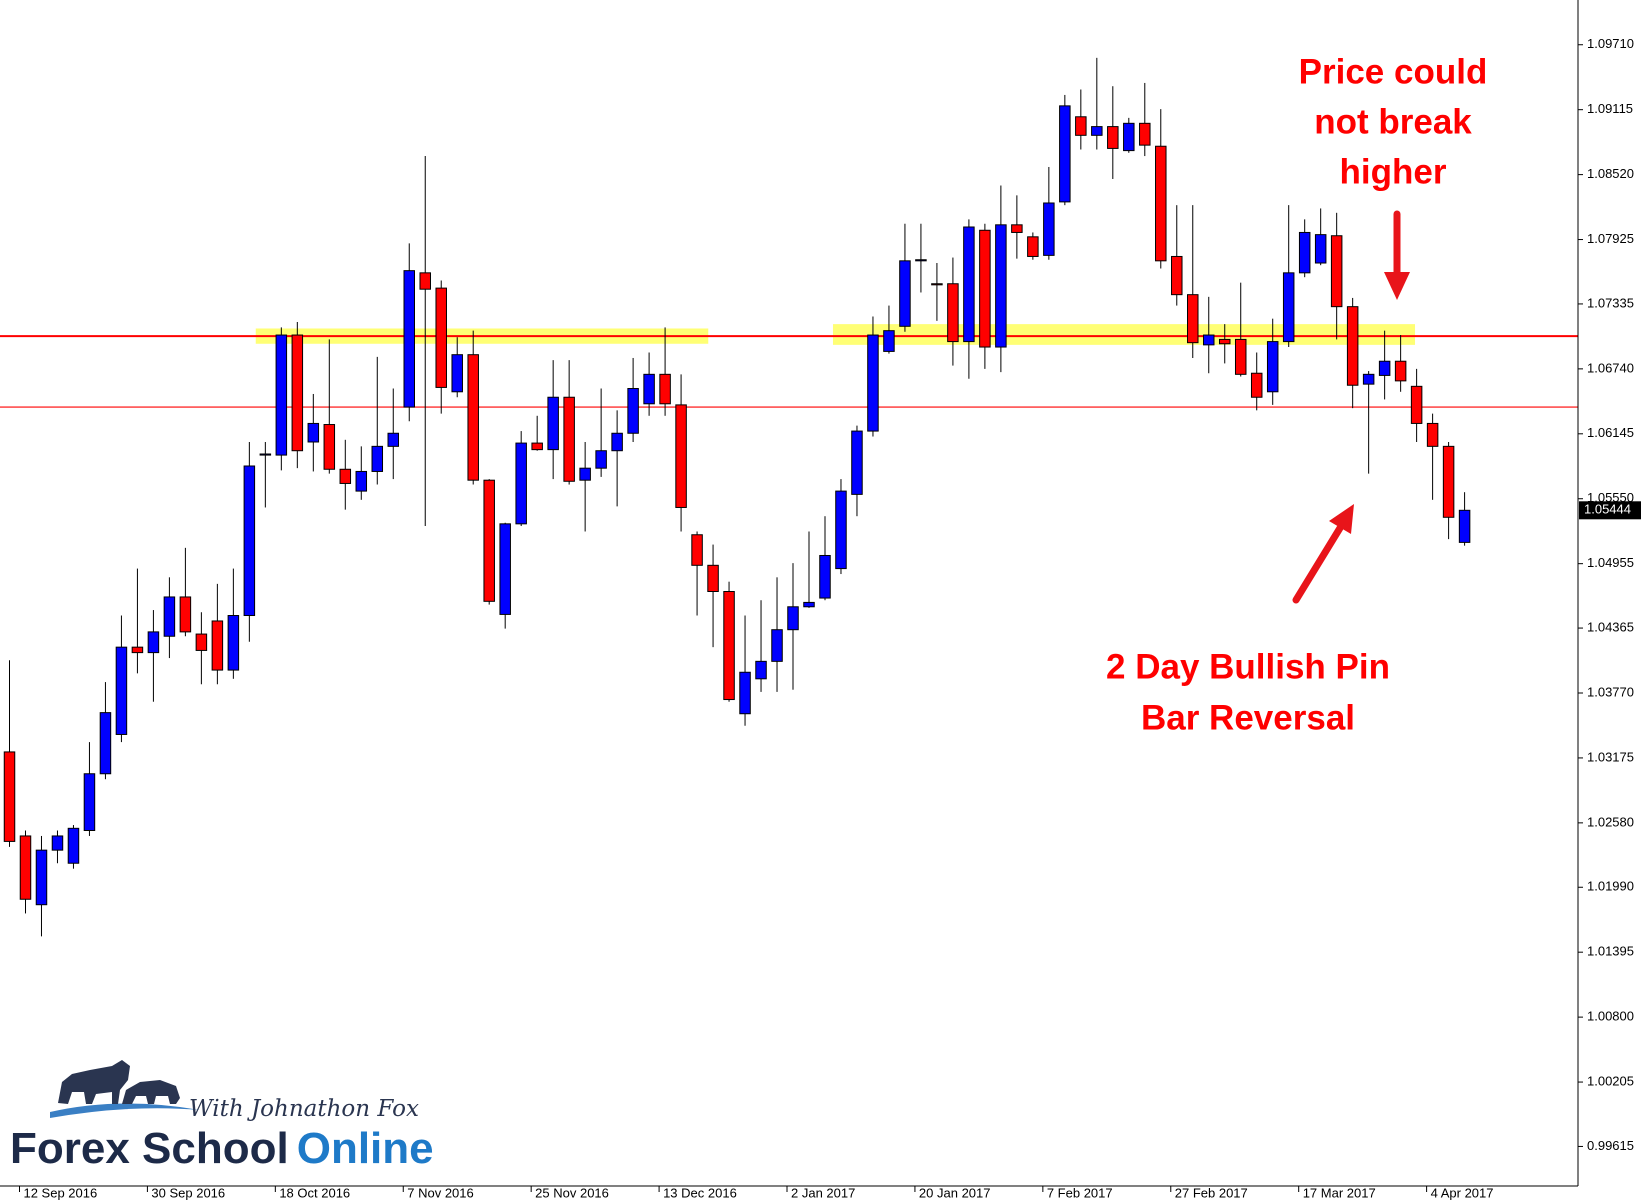 This screenshot has height=1200, width=1649. What do you see at coordinates (365, 1148) in the screenshot?
I see `logo-name-2: Online` at bounding box center [365, 1148].